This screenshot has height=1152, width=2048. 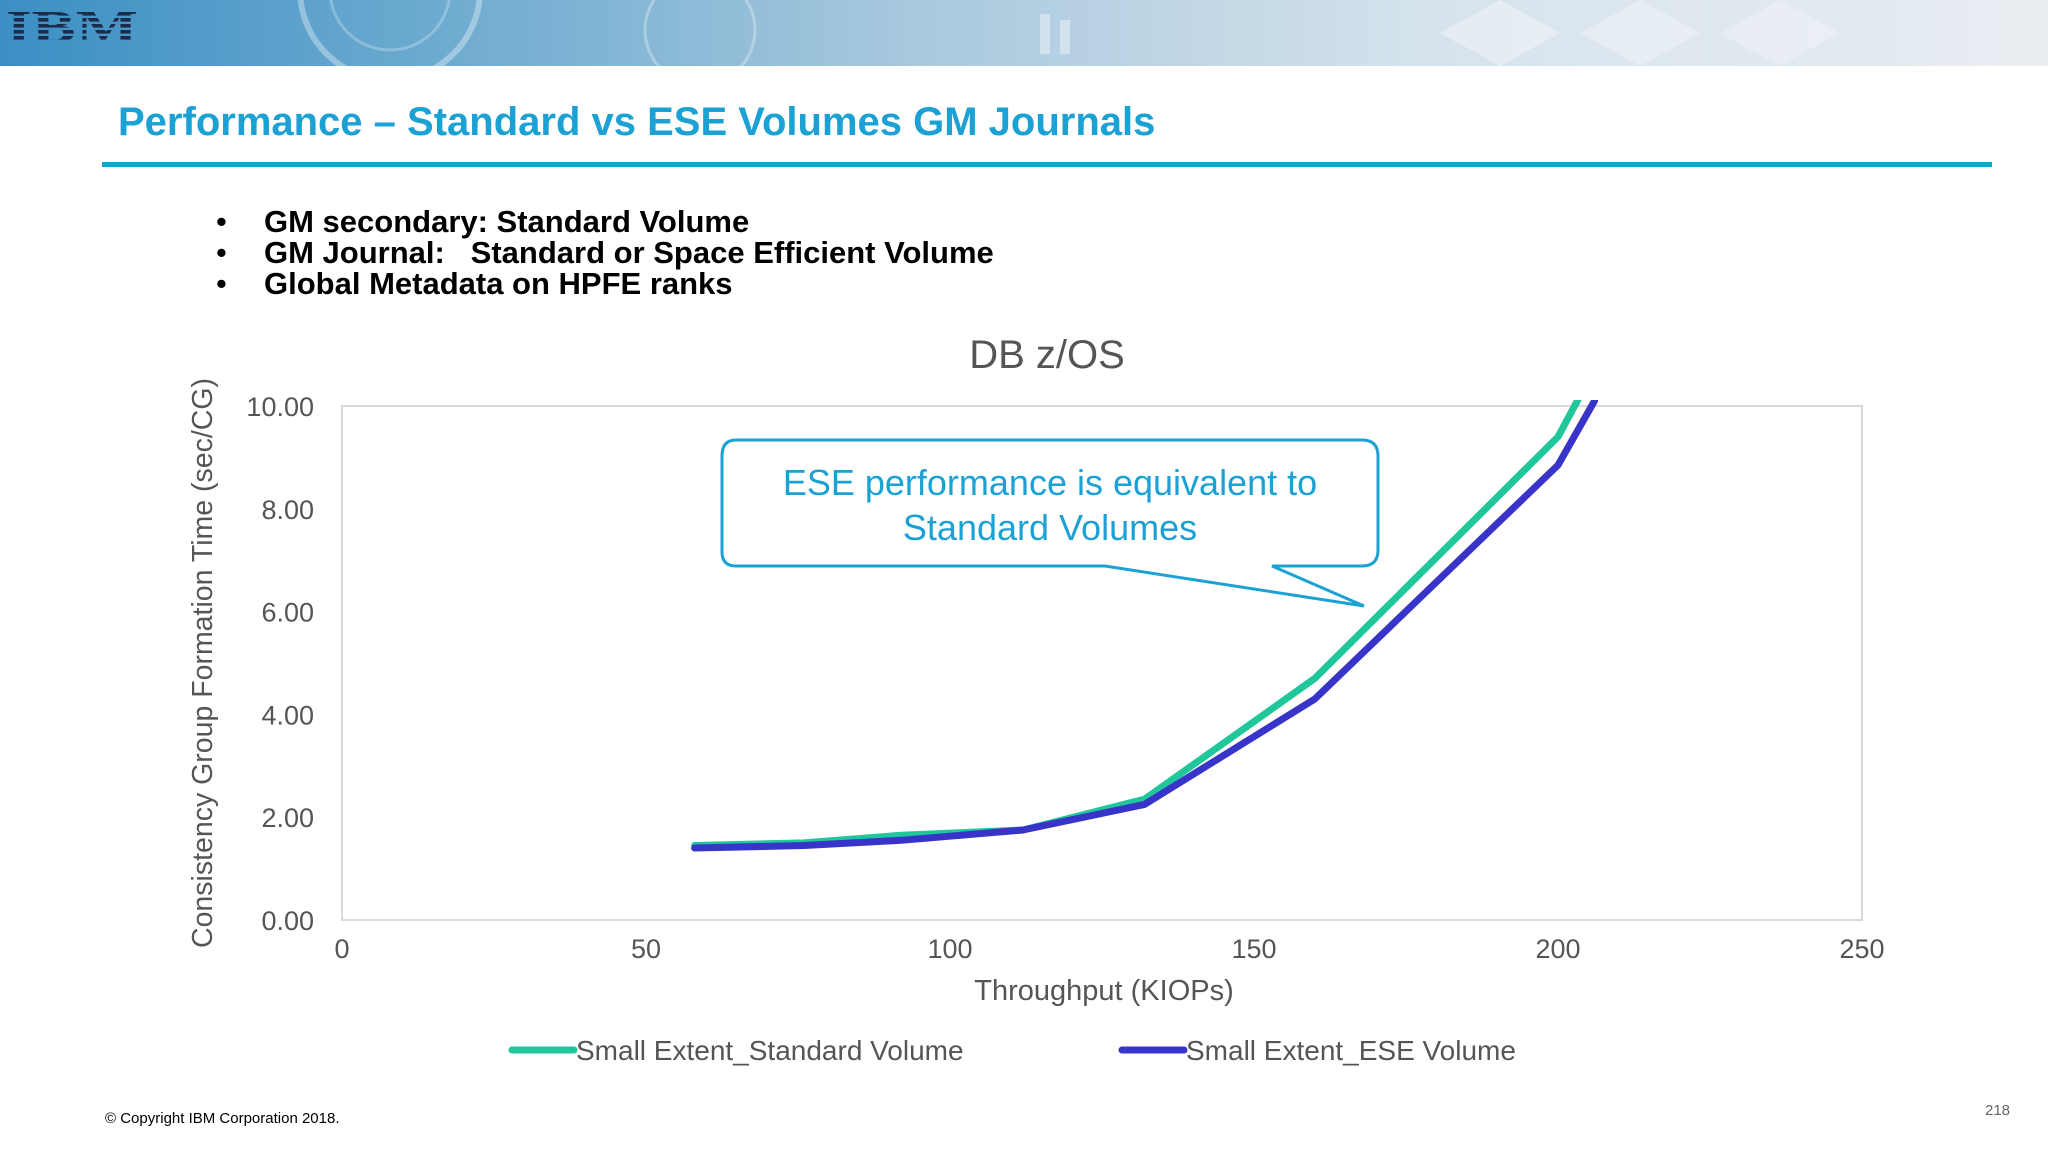 What do you see at coordinates (498, 283) in the screenshot?
I see `bullet-text: Global Metadata on HPFE ranks` at bounding box center [498, 283].